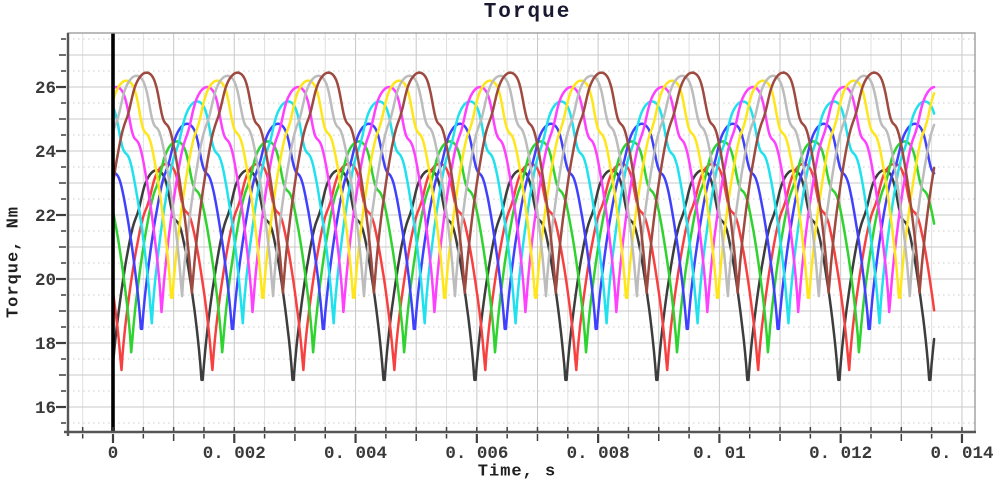  What do you see at coordinates (355, 454) in the screenshot?
I see `x-tick-label: 0. 004` at bounding box center [355, 454].